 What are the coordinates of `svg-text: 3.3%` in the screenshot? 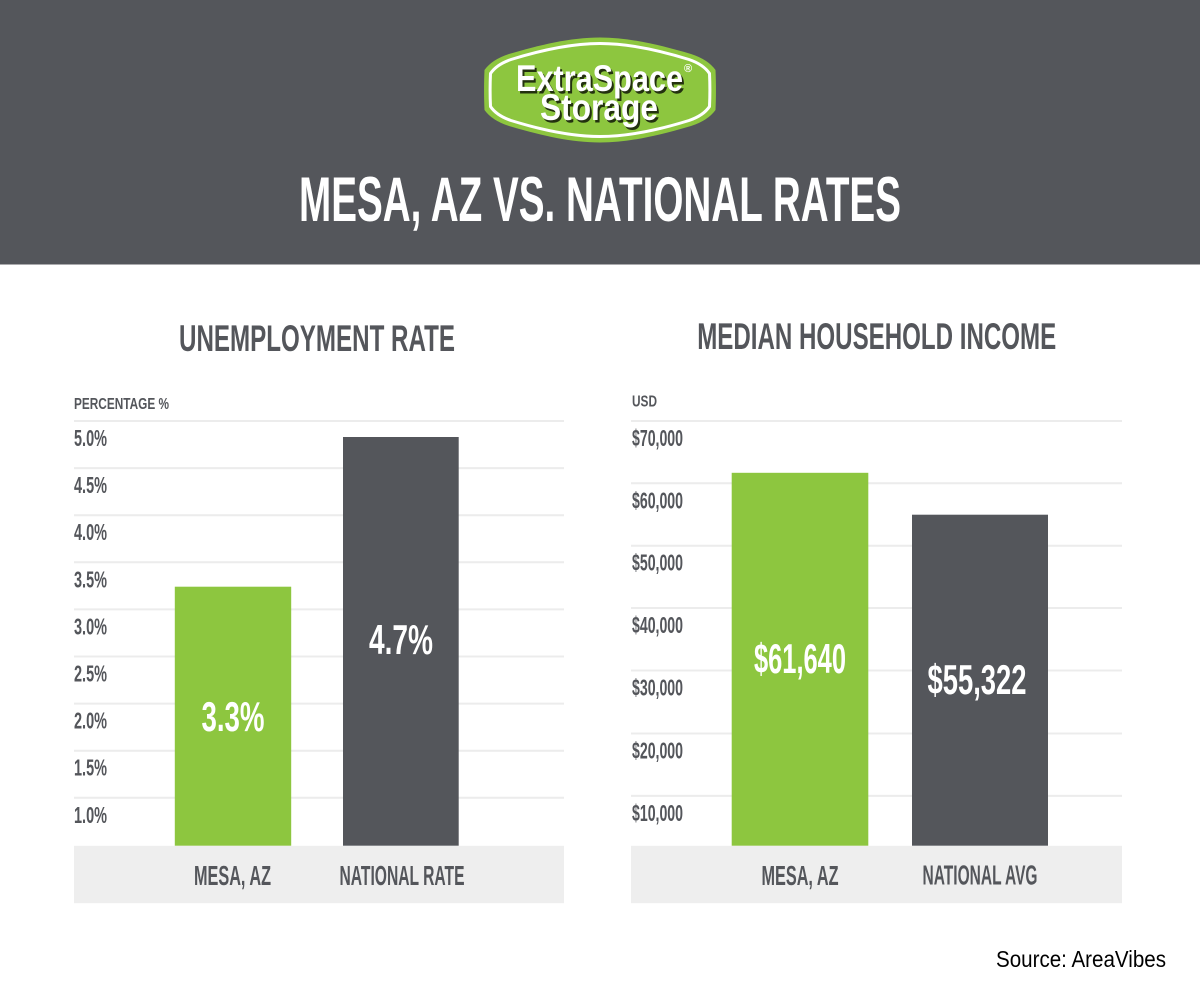 It's located at (233, 716).